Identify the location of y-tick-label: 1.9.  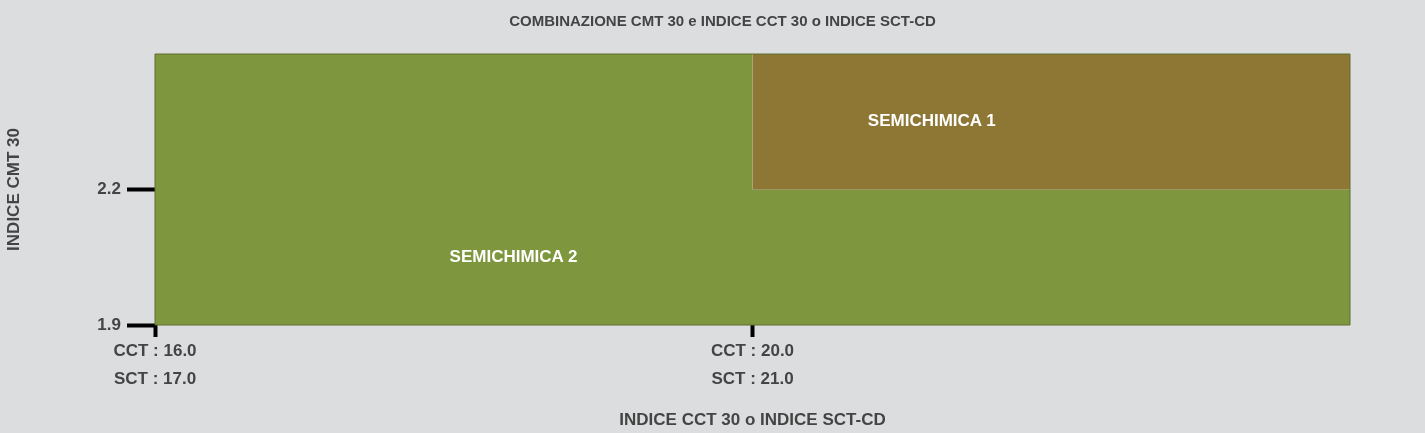
(109, 324).